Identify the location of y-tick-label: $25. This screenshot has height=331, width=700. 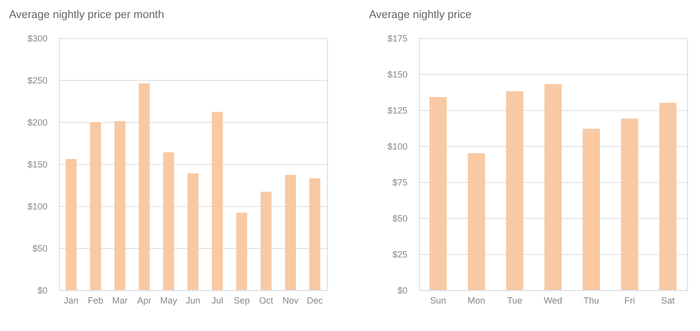
(400, 255).